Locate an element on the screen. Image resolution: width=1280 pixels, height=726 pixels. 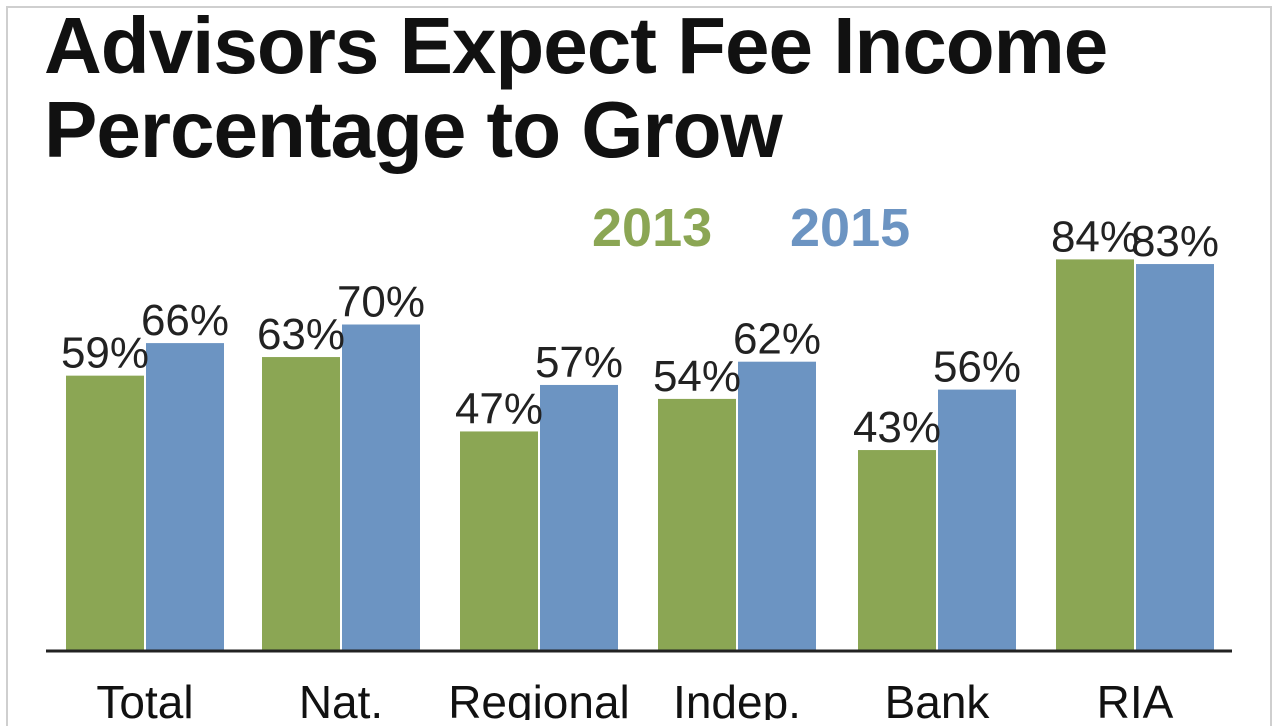
legend-2013: 2013 is located at coordinates (652, 228).